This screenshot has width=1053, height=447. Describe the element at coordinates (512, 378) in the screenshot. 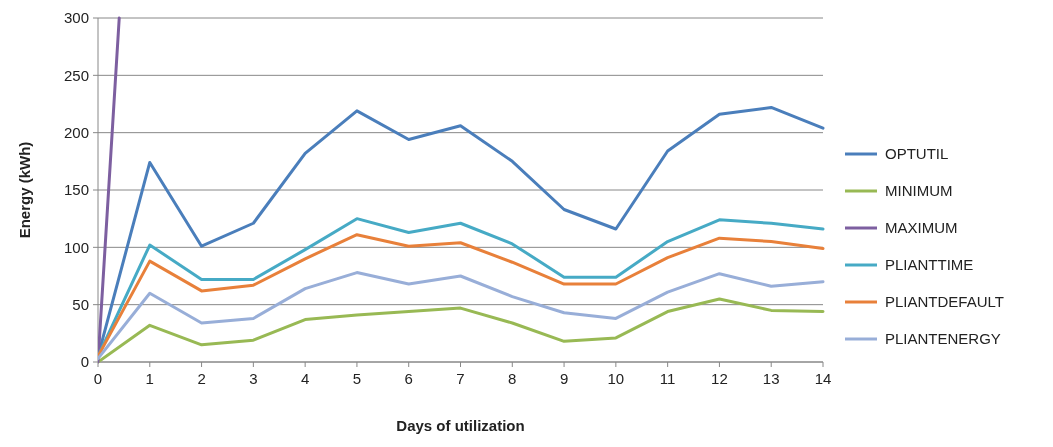

I see `x-tick-label: 8` at that location.